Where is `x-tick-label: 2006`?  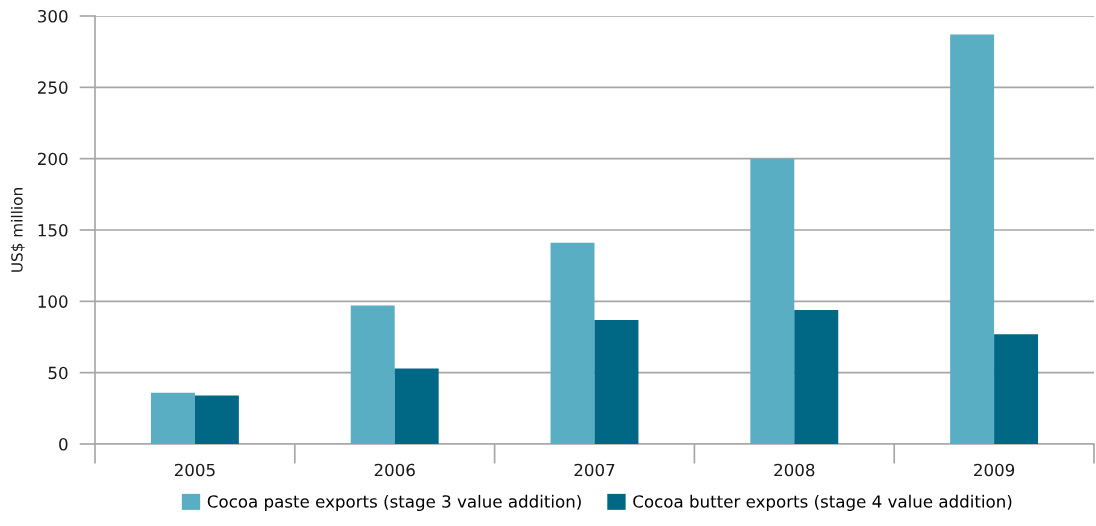
x-tick-label: 2006 is located at coordinates (394, 470).